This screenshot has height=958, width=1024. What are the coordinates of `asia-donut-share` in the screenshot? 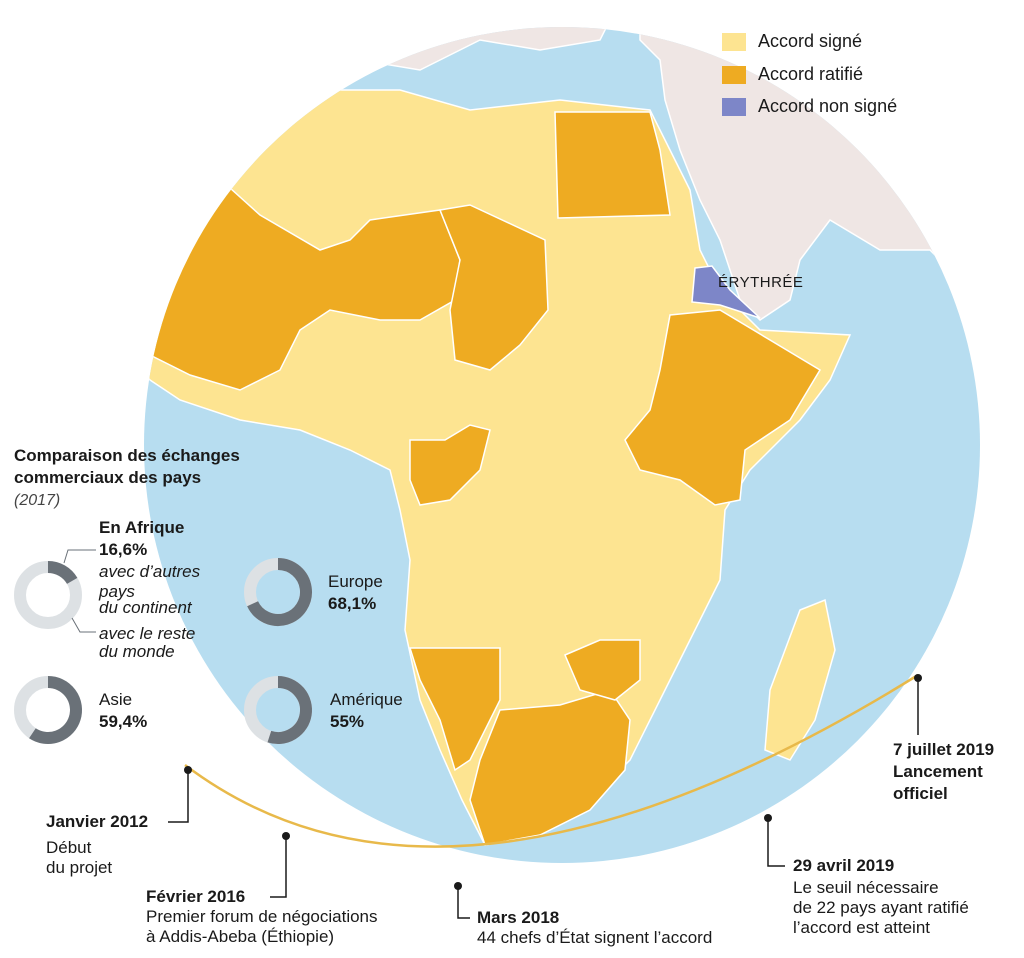 It's located at (55, 710).